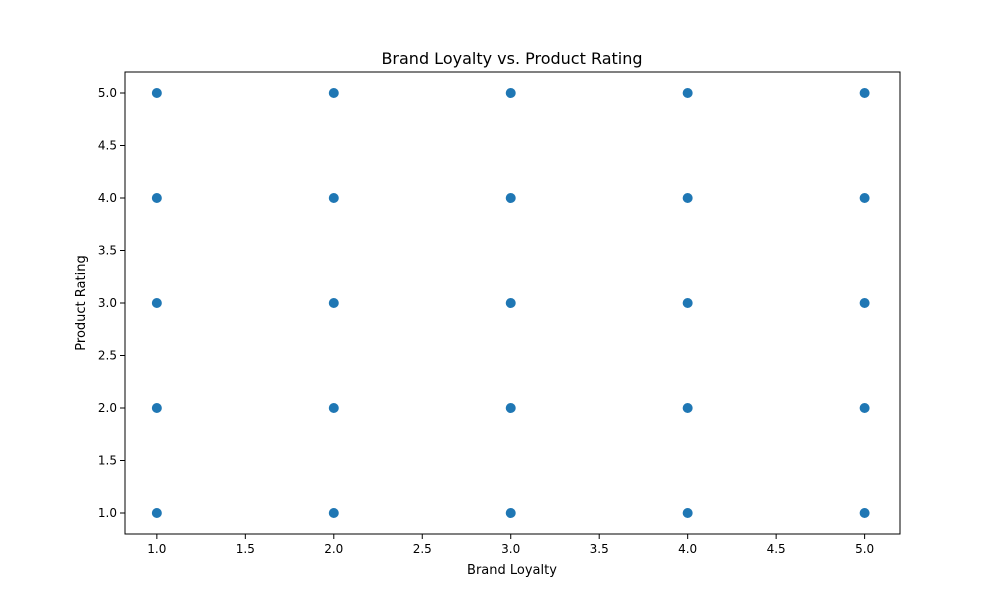 The width and height of the screenshot is (1000, 600). Describe the element at coordinates (599, 549) in the screenshot. I see `x-tick-label: 3.5` at that location.